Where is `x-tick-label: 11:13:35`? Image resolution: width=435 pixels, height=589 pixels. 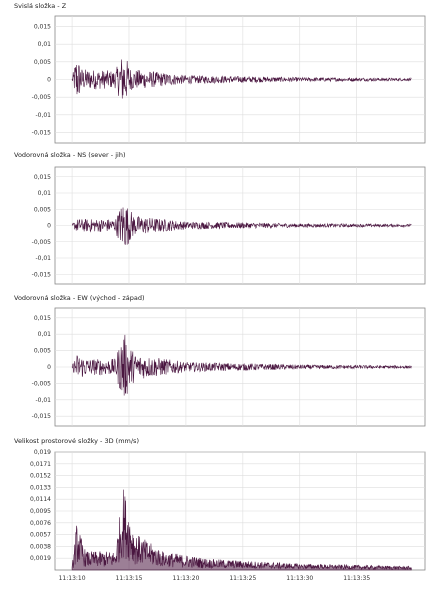 x-tick-label: 11:13:35 is located at coordinates (356, 578).